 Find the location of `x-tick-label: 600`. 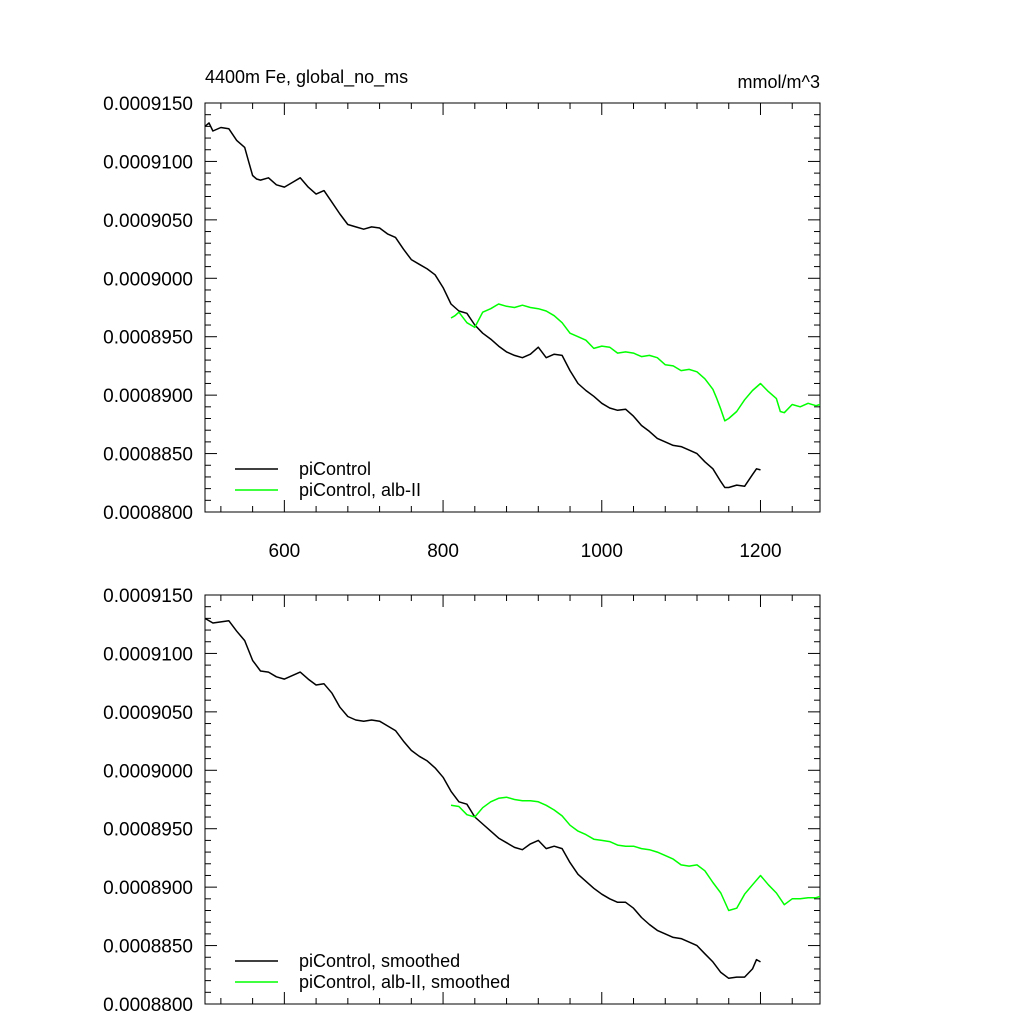

x-tick-label: 600 is located at coordinates (285, 551).